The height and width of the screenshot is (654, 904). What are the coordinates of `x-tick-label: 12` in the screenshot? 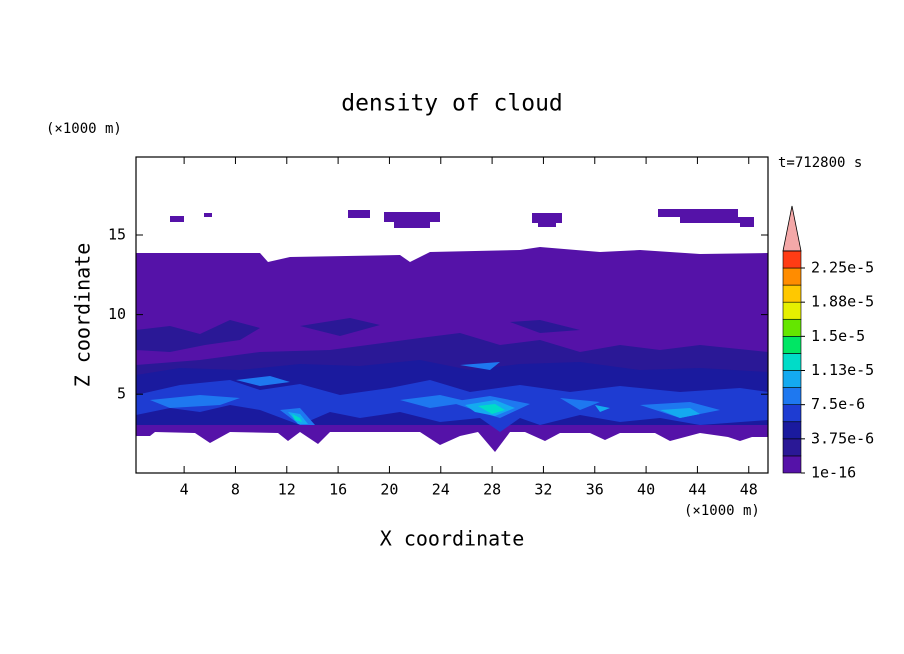 It's located at (287, 490).